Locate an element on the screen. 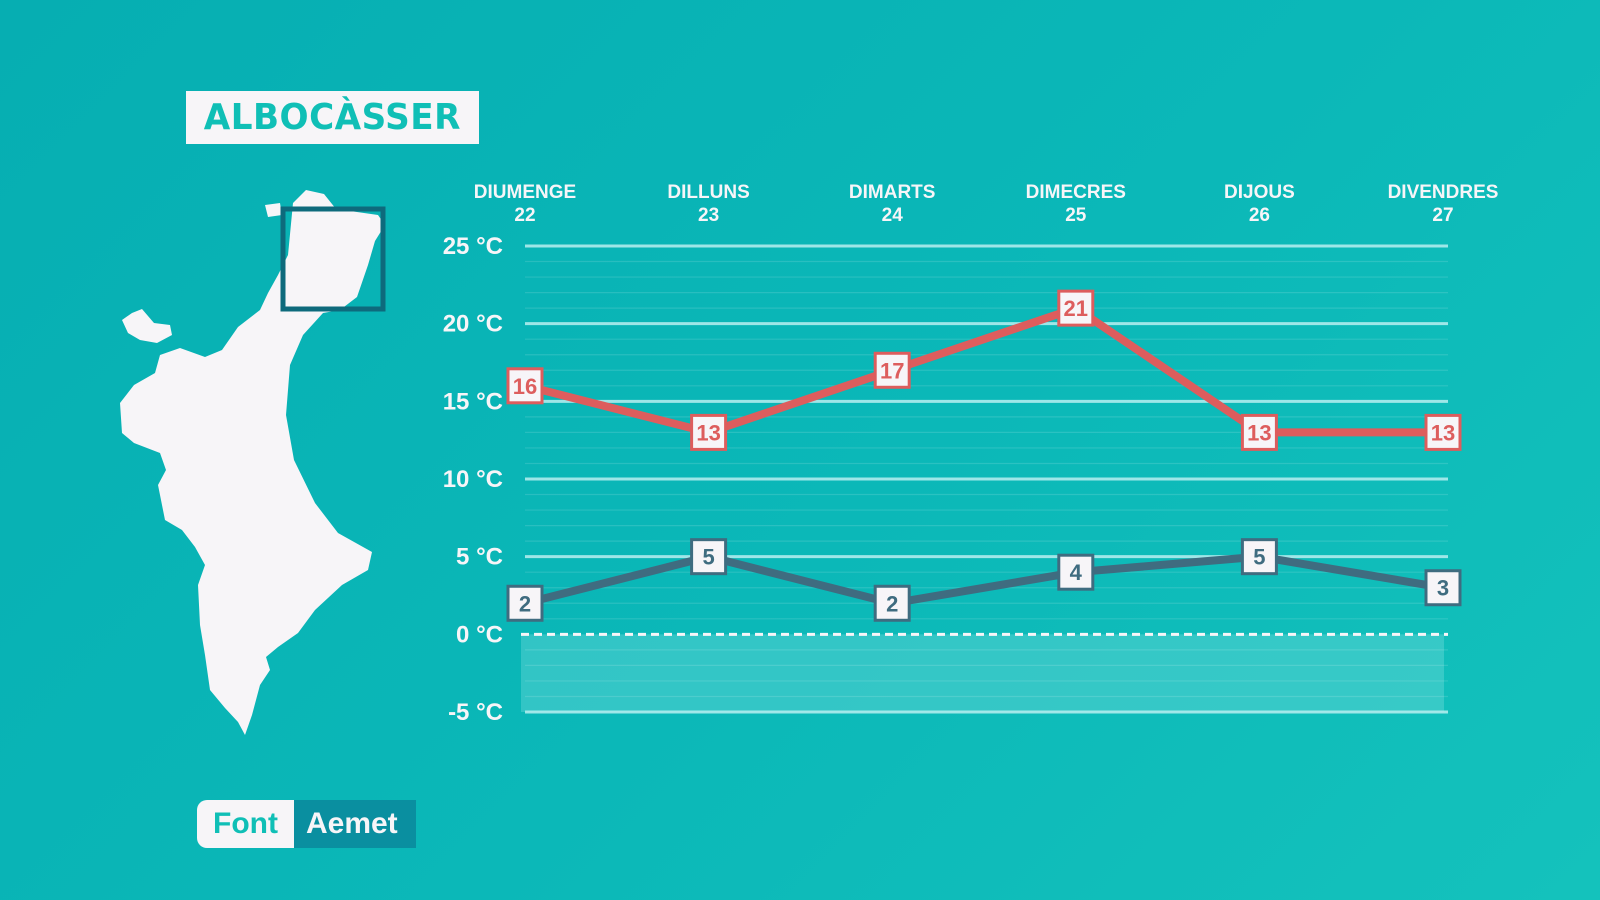 Image resolution: width=1600 pixels, height=900 pixels. data-point-max: 16 is located at coordinates (525, 386).